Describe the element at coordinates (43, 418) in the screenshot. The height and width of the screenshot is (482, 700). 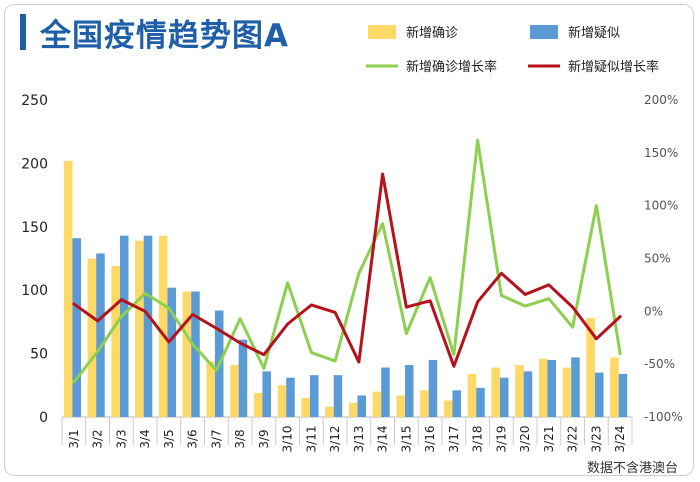
I see `y-left-tick-label: 0` at that location.